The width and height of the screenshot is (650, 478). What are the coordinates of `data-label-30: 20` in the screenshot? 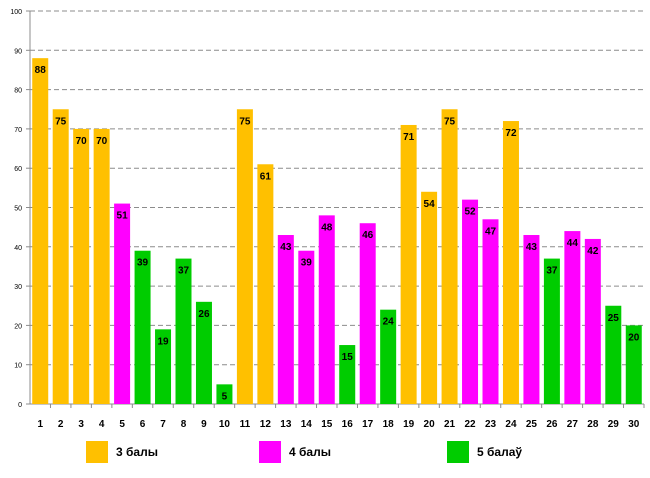 It's located at (634, 337).